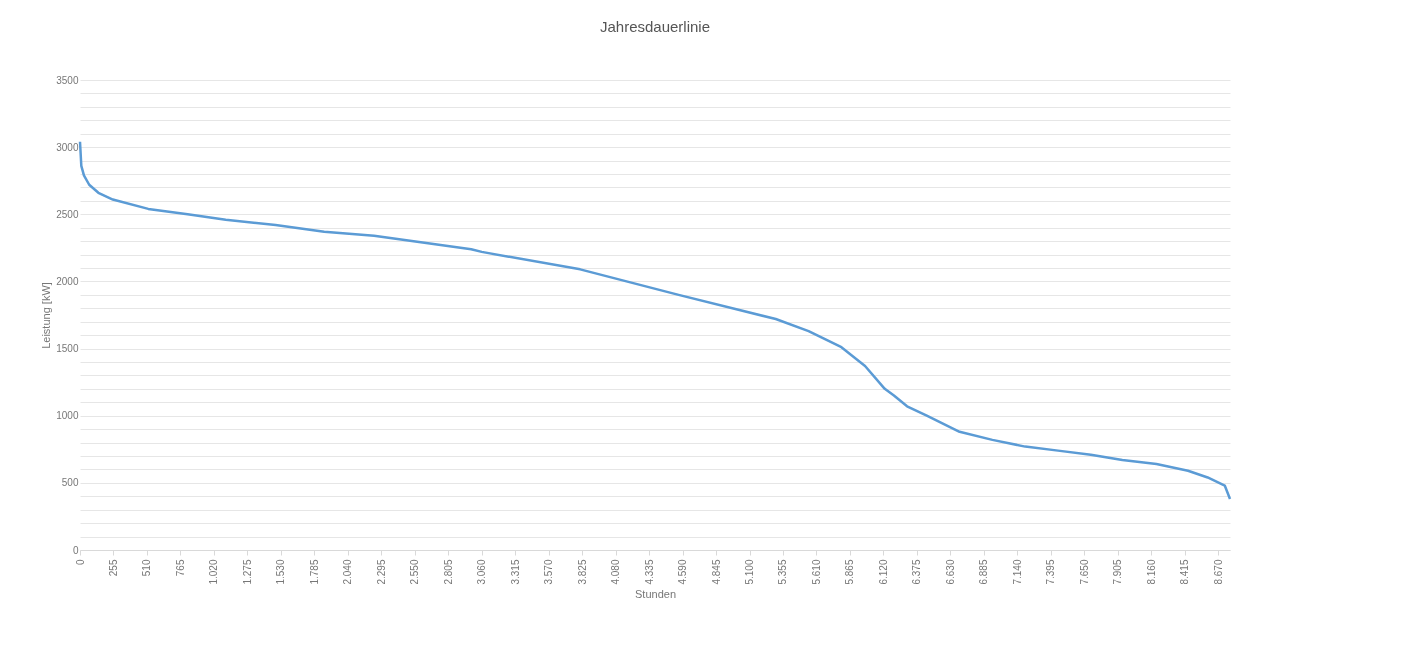 This screenshot has height=659, width=1401. I want to click on y-tick-label: 0, so click(75, 550).